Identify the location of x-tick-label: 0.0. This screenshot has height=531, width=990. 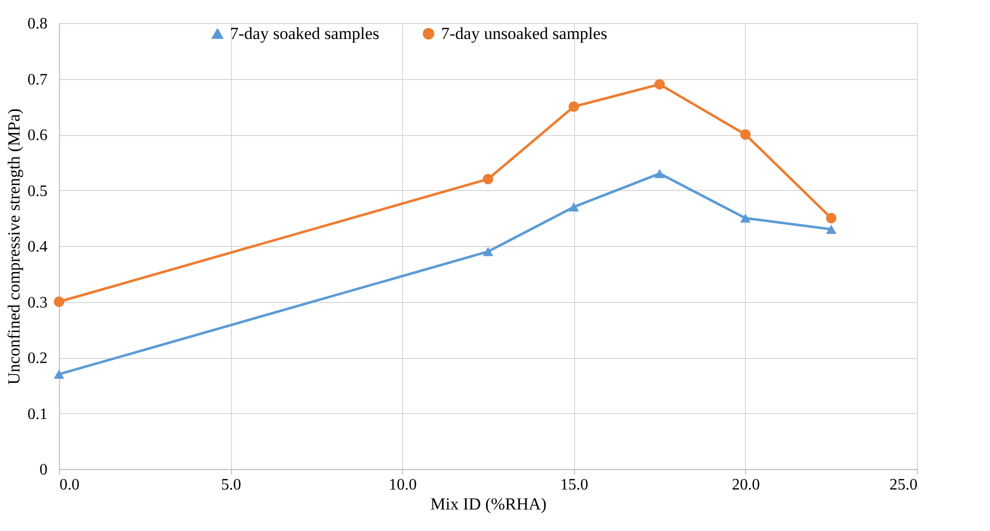
(70, 485).